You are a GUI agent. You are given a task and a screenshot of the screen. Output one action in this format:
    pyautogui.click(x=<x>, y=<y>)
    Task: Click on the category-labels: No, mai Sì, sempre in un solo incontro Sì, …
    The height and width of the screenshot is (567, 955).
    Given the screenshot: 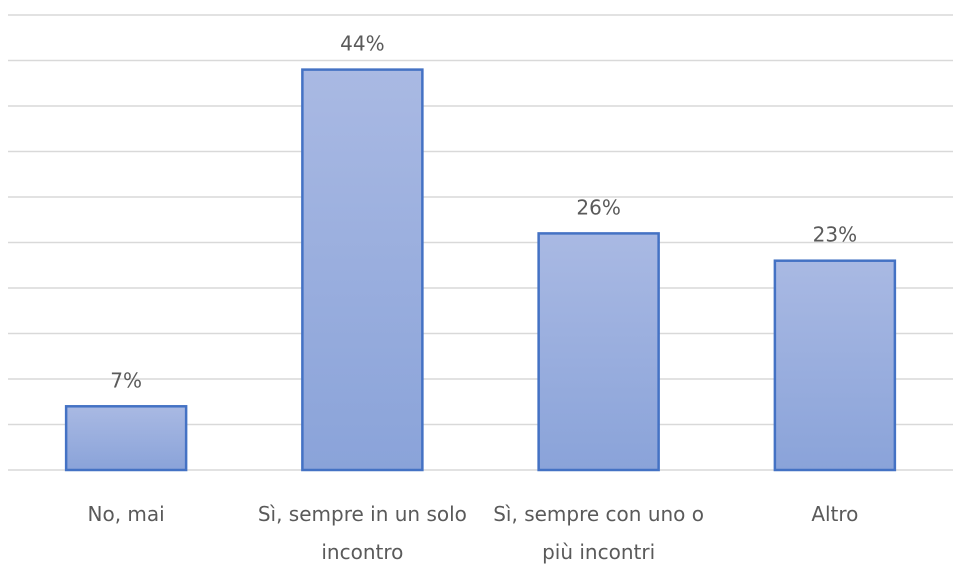 What is the action you would take?
    pyautogui.click(x=473, y=533)
    